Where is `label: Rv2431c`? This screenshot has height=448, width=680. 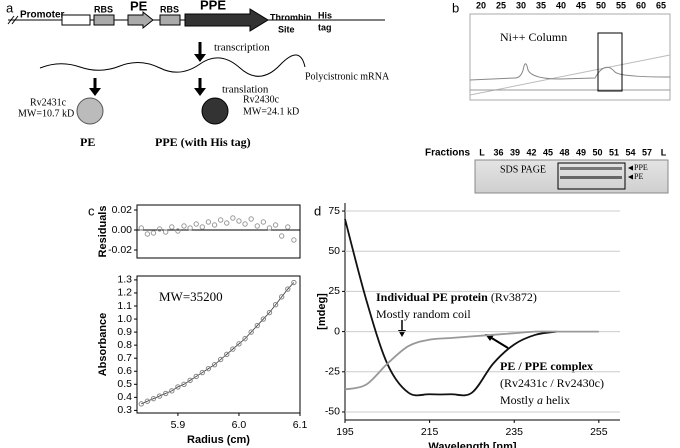
label: Rv2431c is located at coordinates (48, 102).